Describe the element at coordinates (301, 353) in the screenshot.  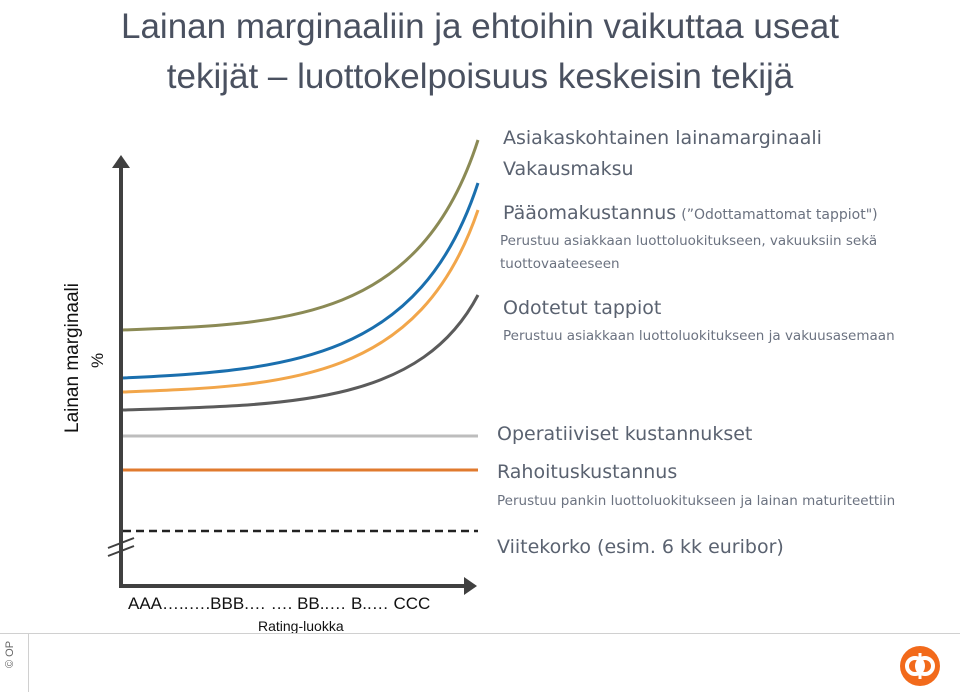
I see `odotetut-tappiot-curve` at that location.